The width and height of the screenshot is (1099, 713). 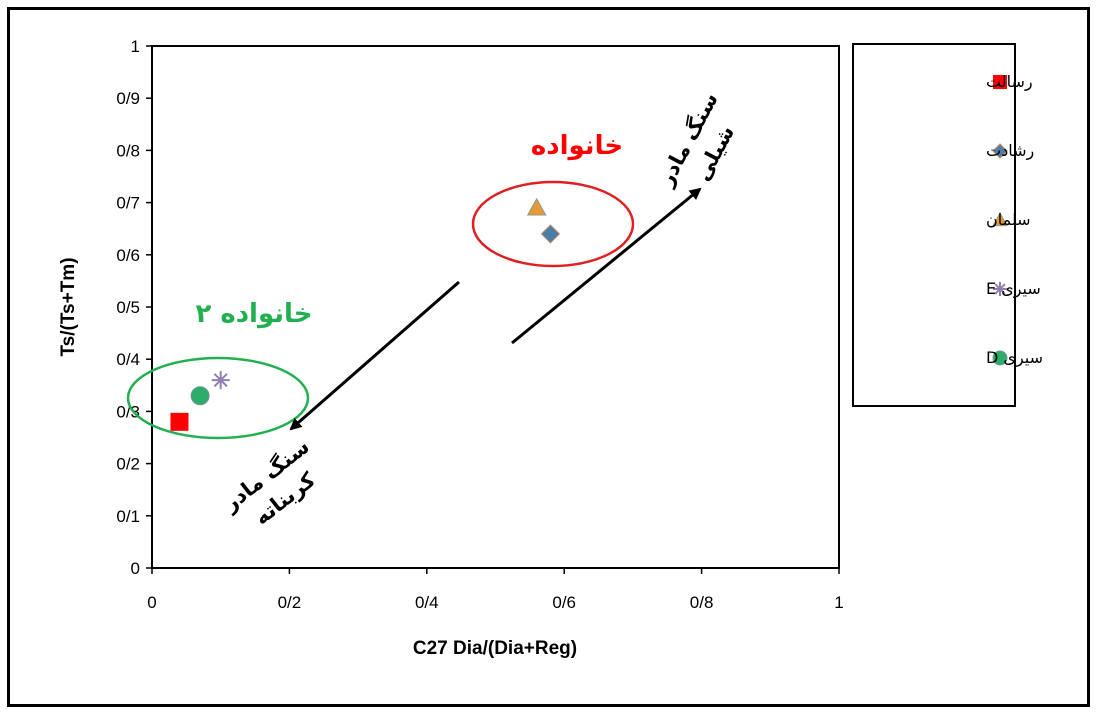 I want to click on family-1-ellipse, so click(x=553, y=224).